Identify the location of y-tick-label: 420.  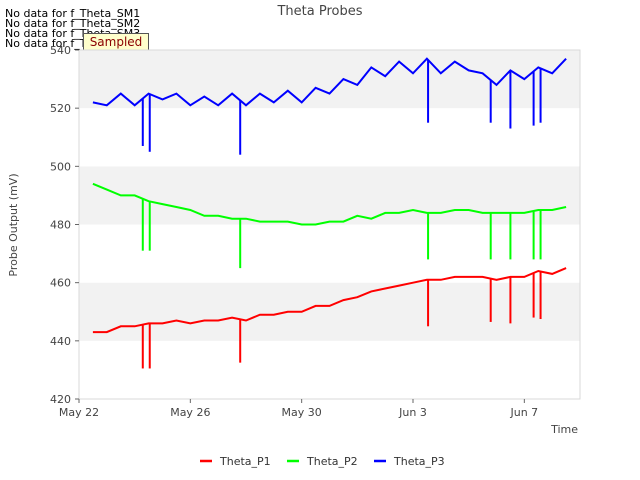
(60, 399).